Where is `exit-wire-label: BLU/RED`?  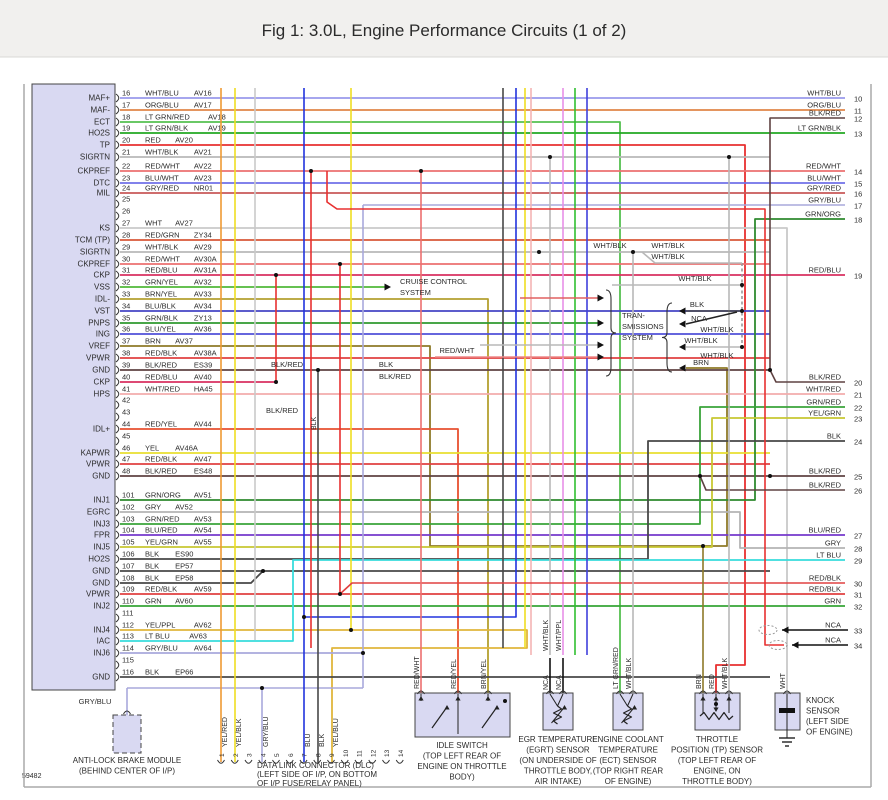 exit-wire-label: BLU/RED is located at coordinates (824, 530).